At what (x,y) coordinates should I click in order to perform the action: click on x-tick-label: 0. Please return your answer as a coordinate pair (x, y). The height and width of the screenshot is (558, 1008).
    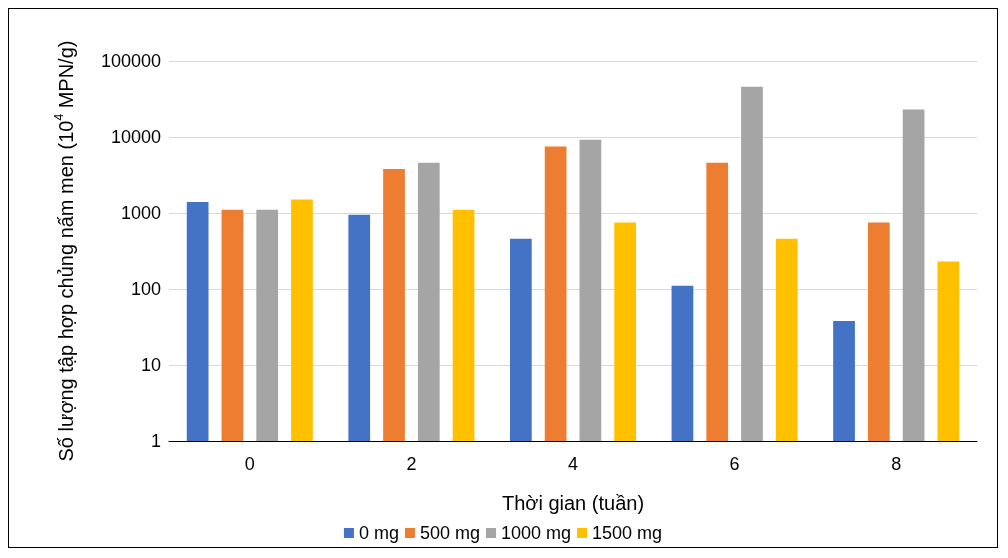
    Looking at the image, I should click on (249, 464).